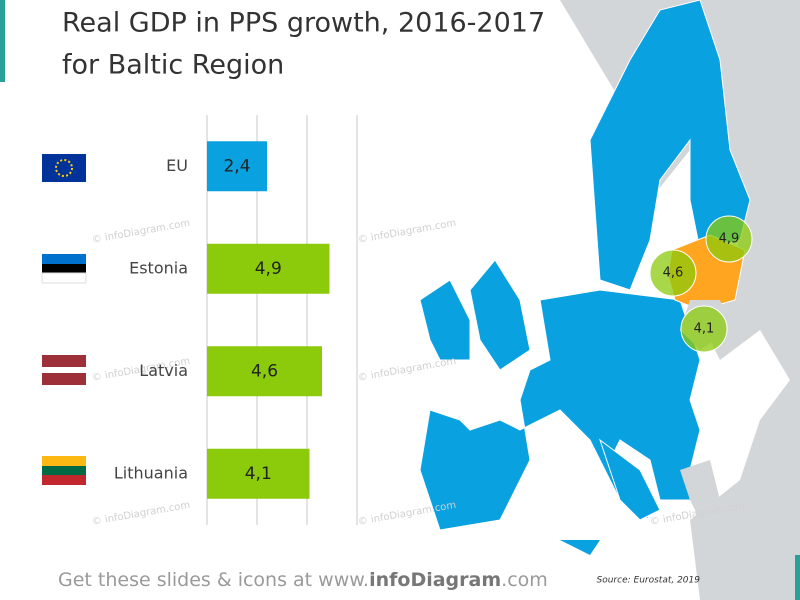  What do you see at coordinates (173, 65) in the screenshot?
I see `title: for Baltic Region` at bounding box center [173, 65].